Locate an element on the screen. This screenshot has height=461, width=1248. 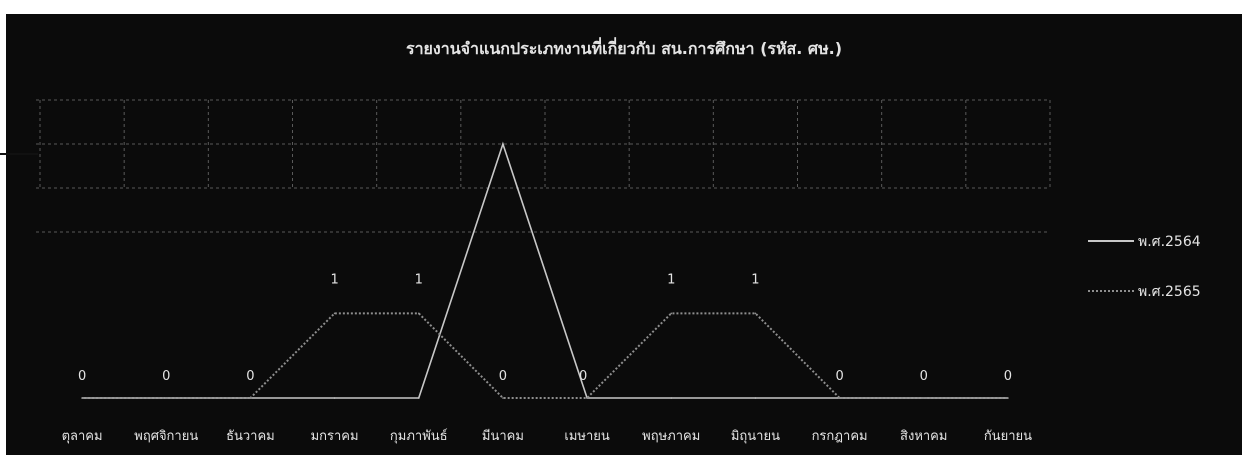
x-tick-label: พฤศจิกายน is located at coordinates (166, 436).